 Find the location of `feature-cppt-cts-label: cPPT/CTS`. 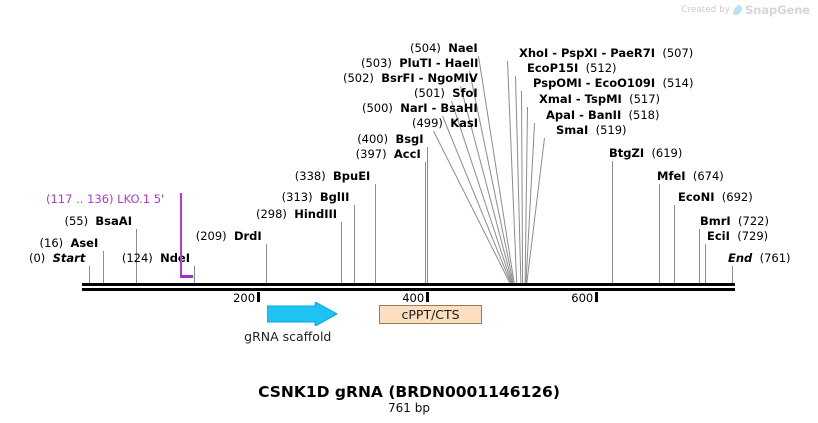

feature-cppt-cts-label: cPPT/CTS is located at coordinates (430, 314).